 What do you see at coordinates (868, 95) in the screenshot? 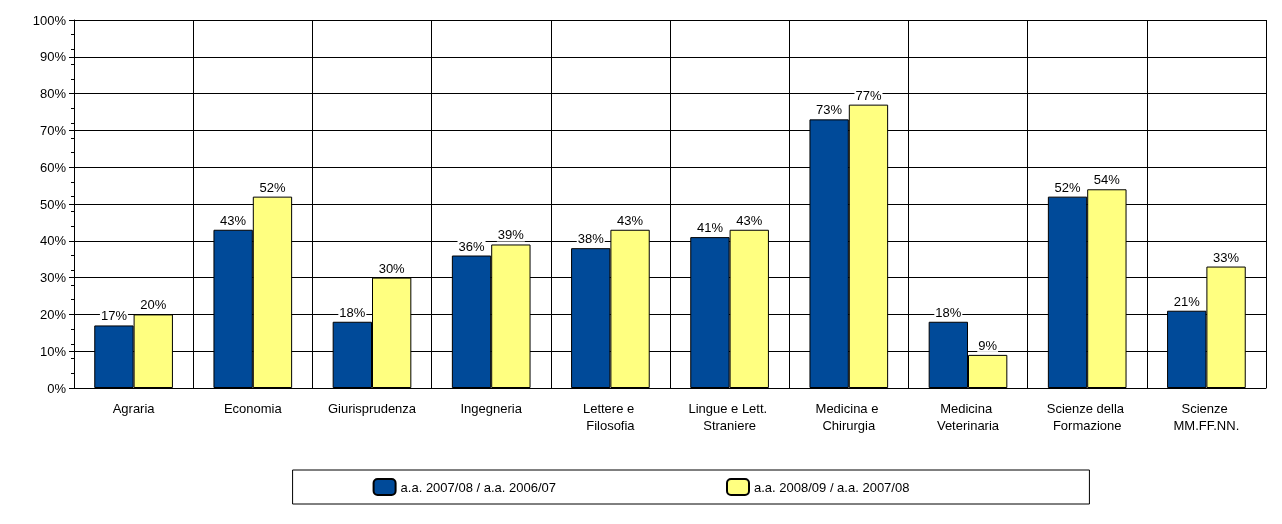
I see `data-label: 77%` at bounding box center [868, 95].